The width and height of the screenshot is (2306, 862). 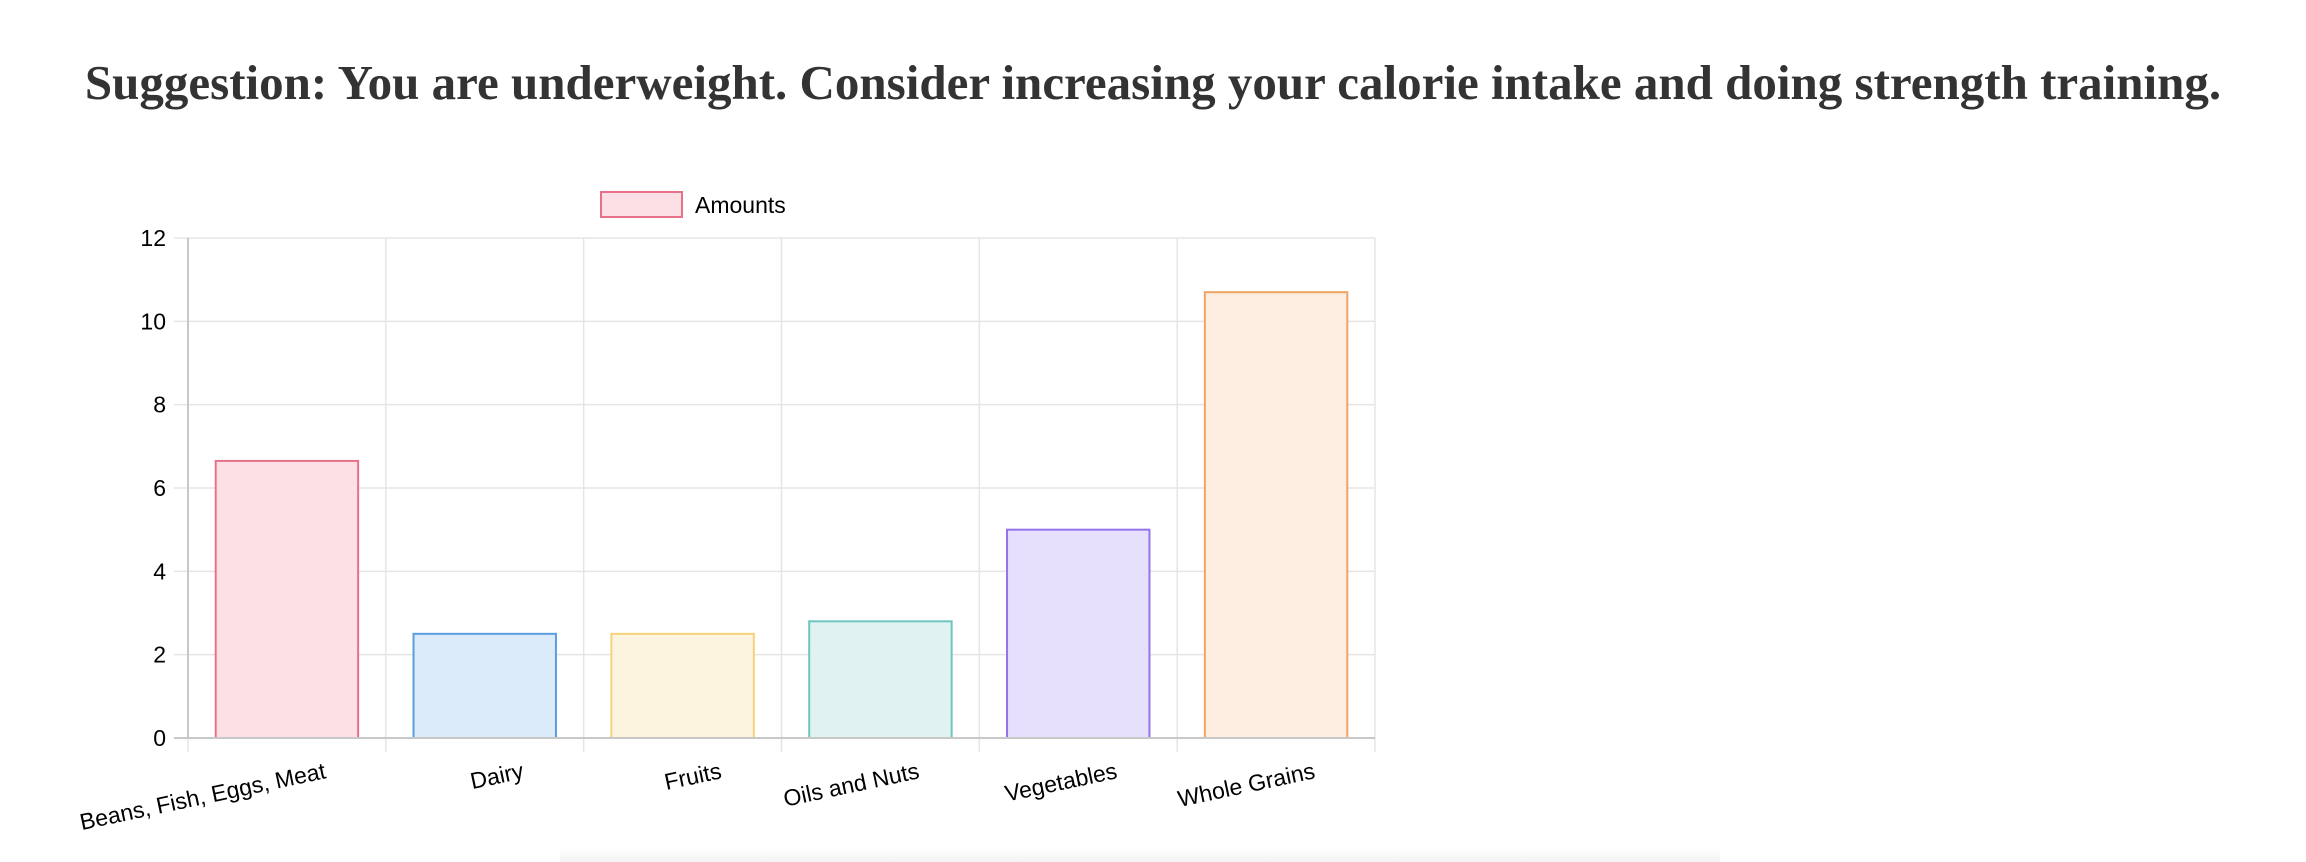 I want to click on bar-whole-grains, so click(x=1276, y=515).